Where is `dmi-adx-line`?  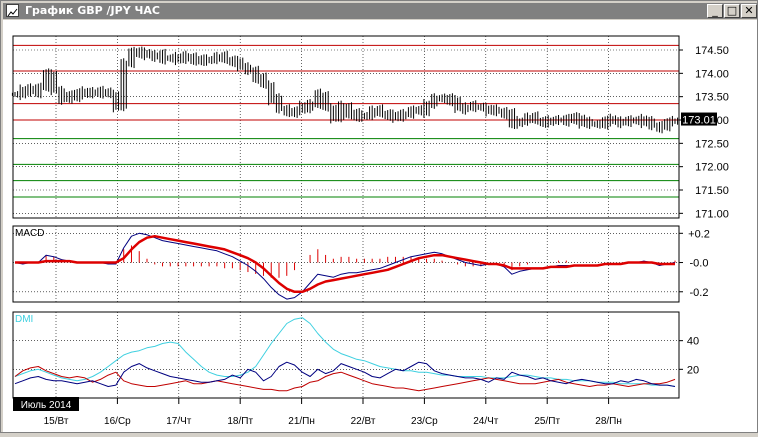
dmi-adx-line is located at coordinates (345, 352).